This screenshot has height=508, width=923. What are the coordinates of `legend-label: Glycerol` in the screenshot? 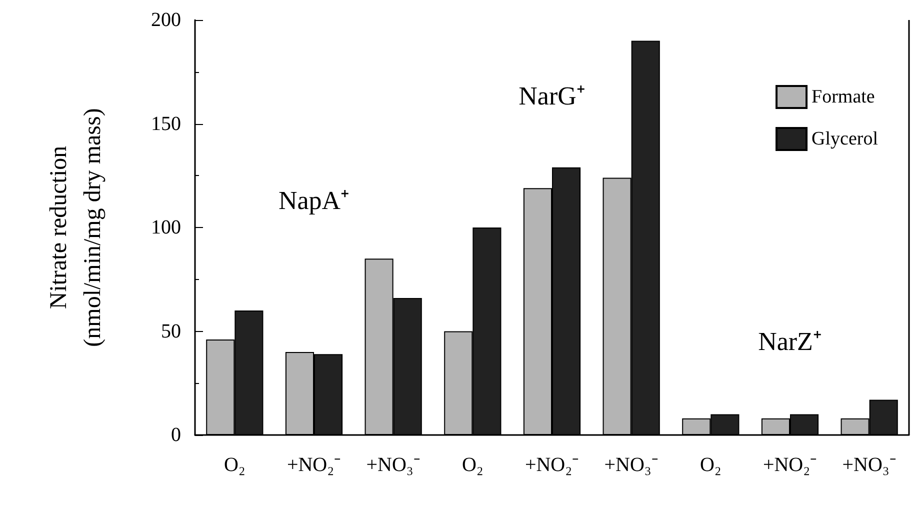 It's located at (845, 139).